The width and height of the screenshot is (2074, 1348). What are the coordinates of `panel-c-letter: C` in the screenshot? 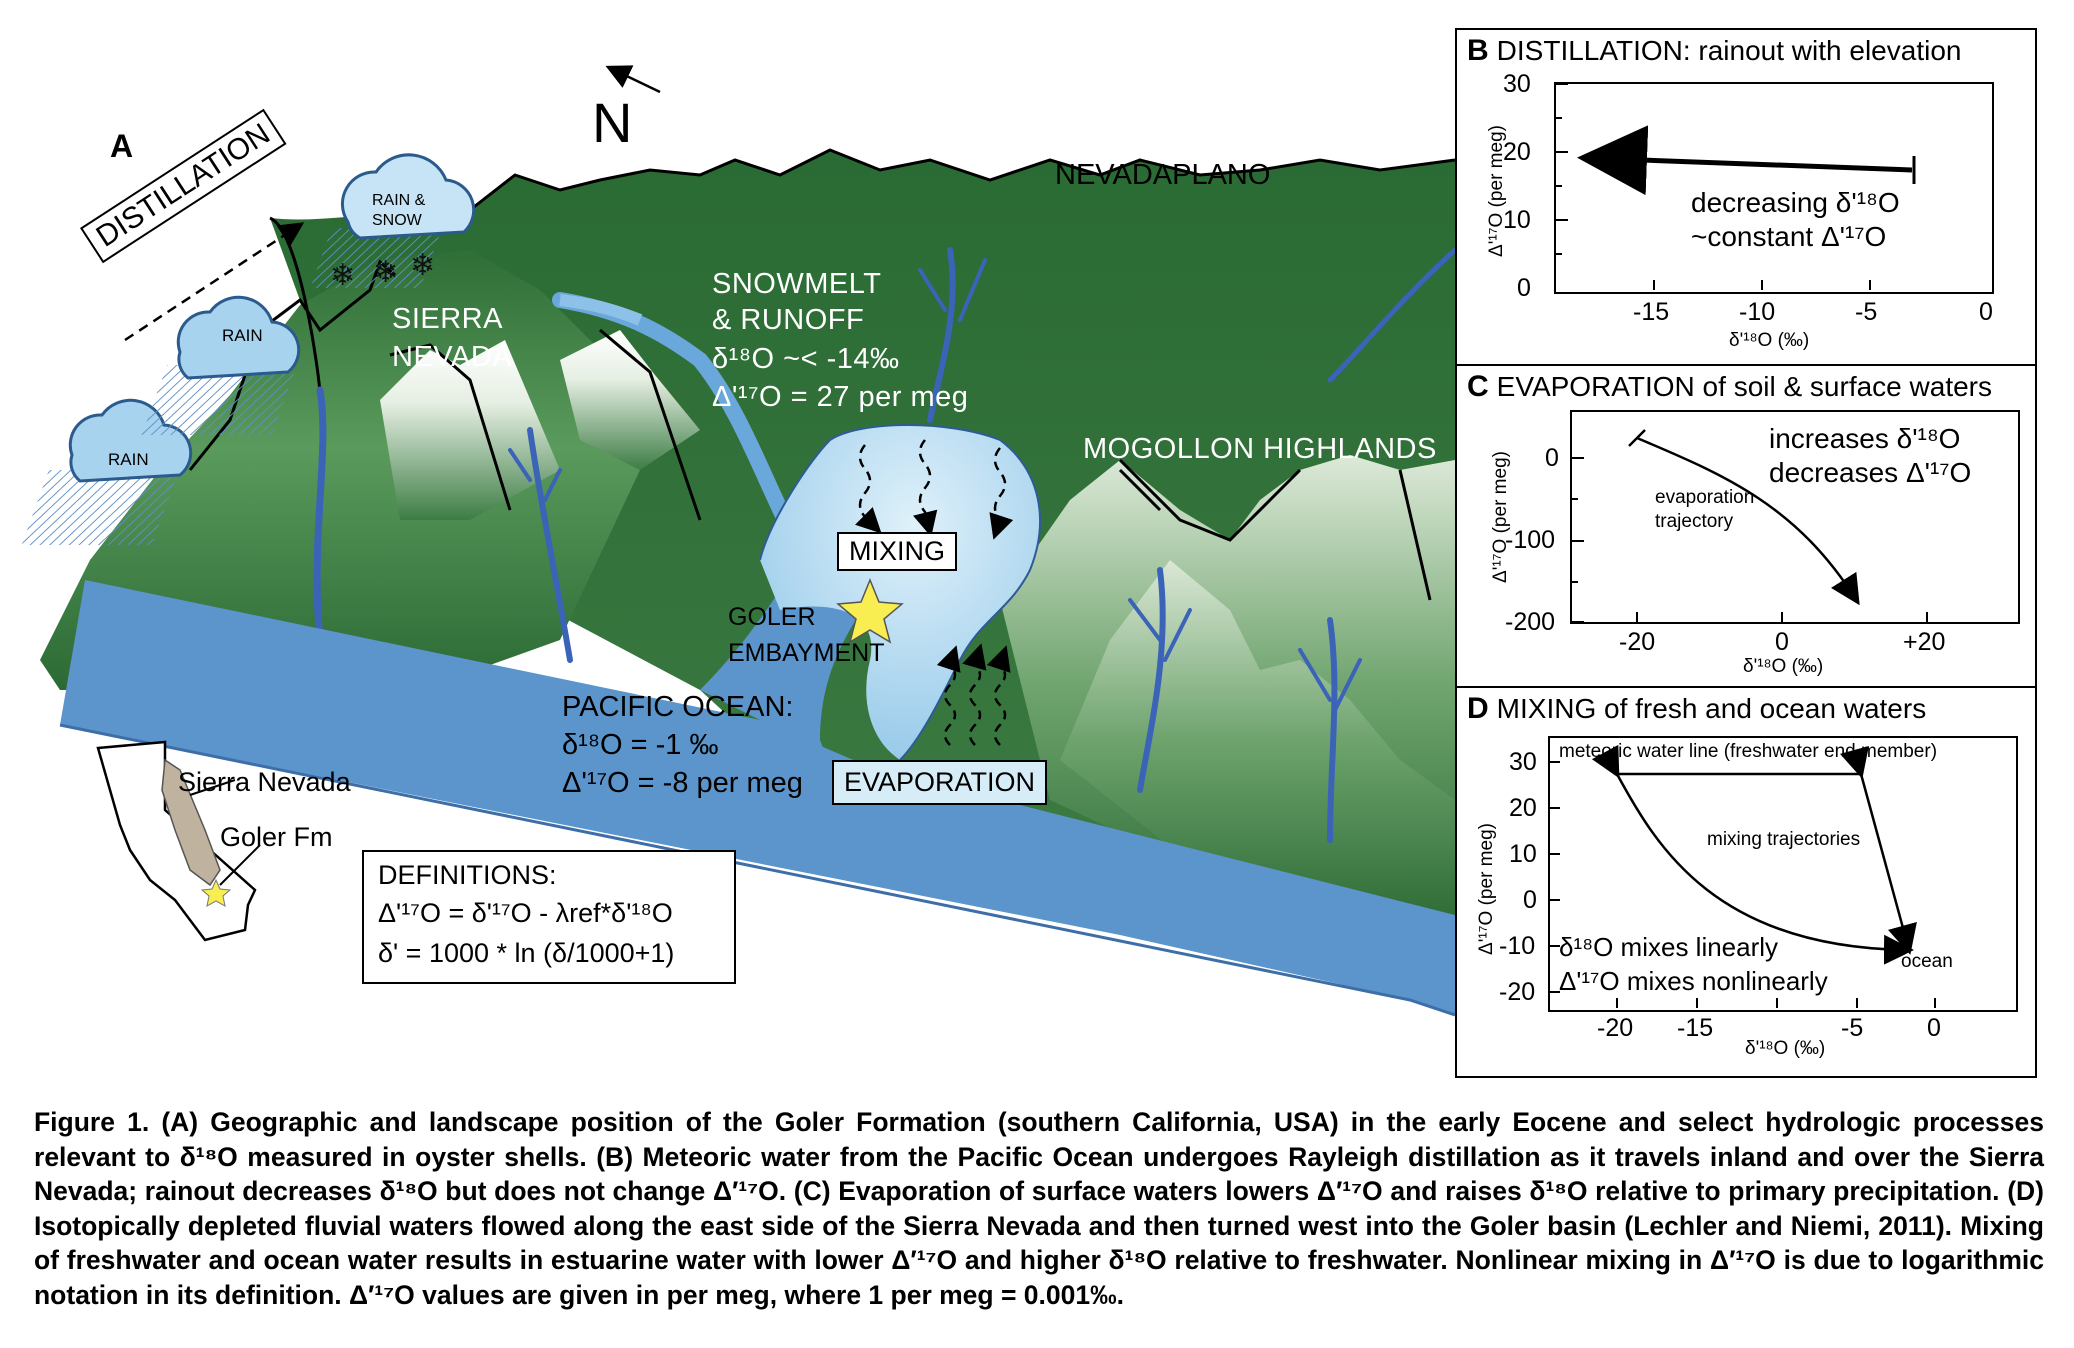 It's located at (1478, 386).